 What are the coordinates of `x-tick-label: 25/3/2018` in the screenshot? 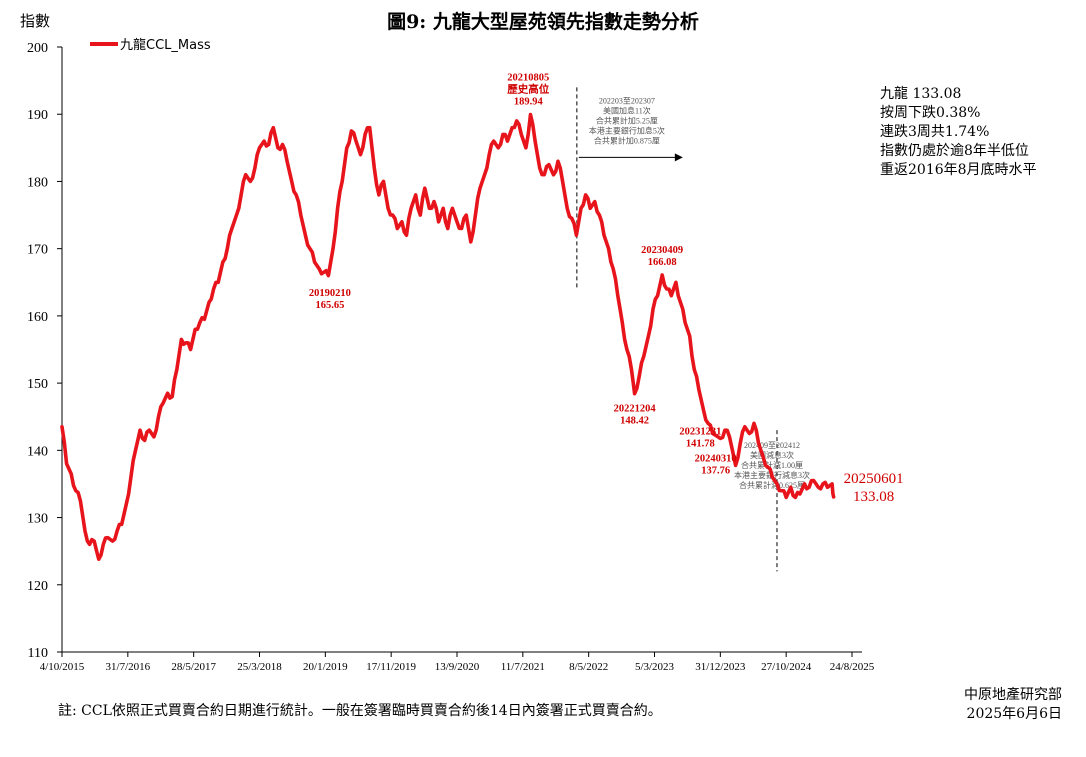 It's located at (259, 667).